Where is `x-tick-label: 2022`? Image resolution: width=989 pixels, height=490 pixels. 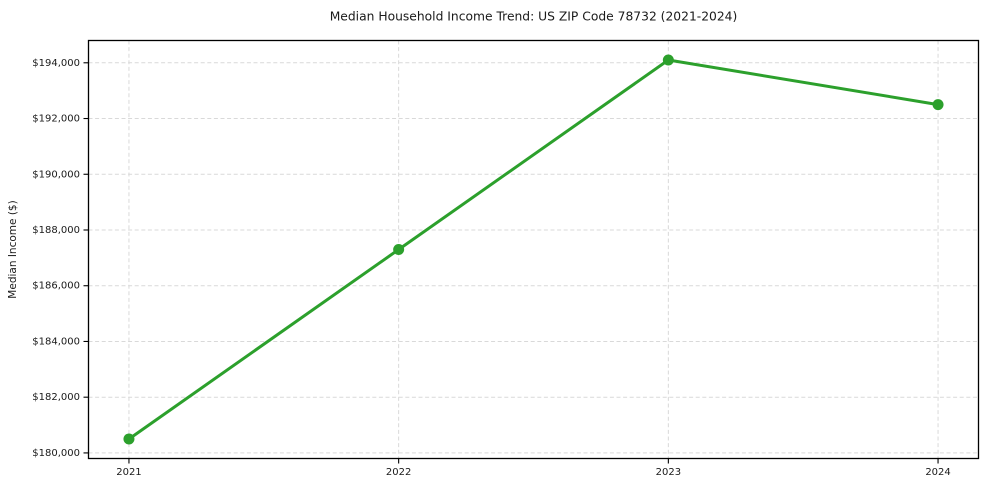
x-tick-label: 2022 is located at coordinates (398, 472).